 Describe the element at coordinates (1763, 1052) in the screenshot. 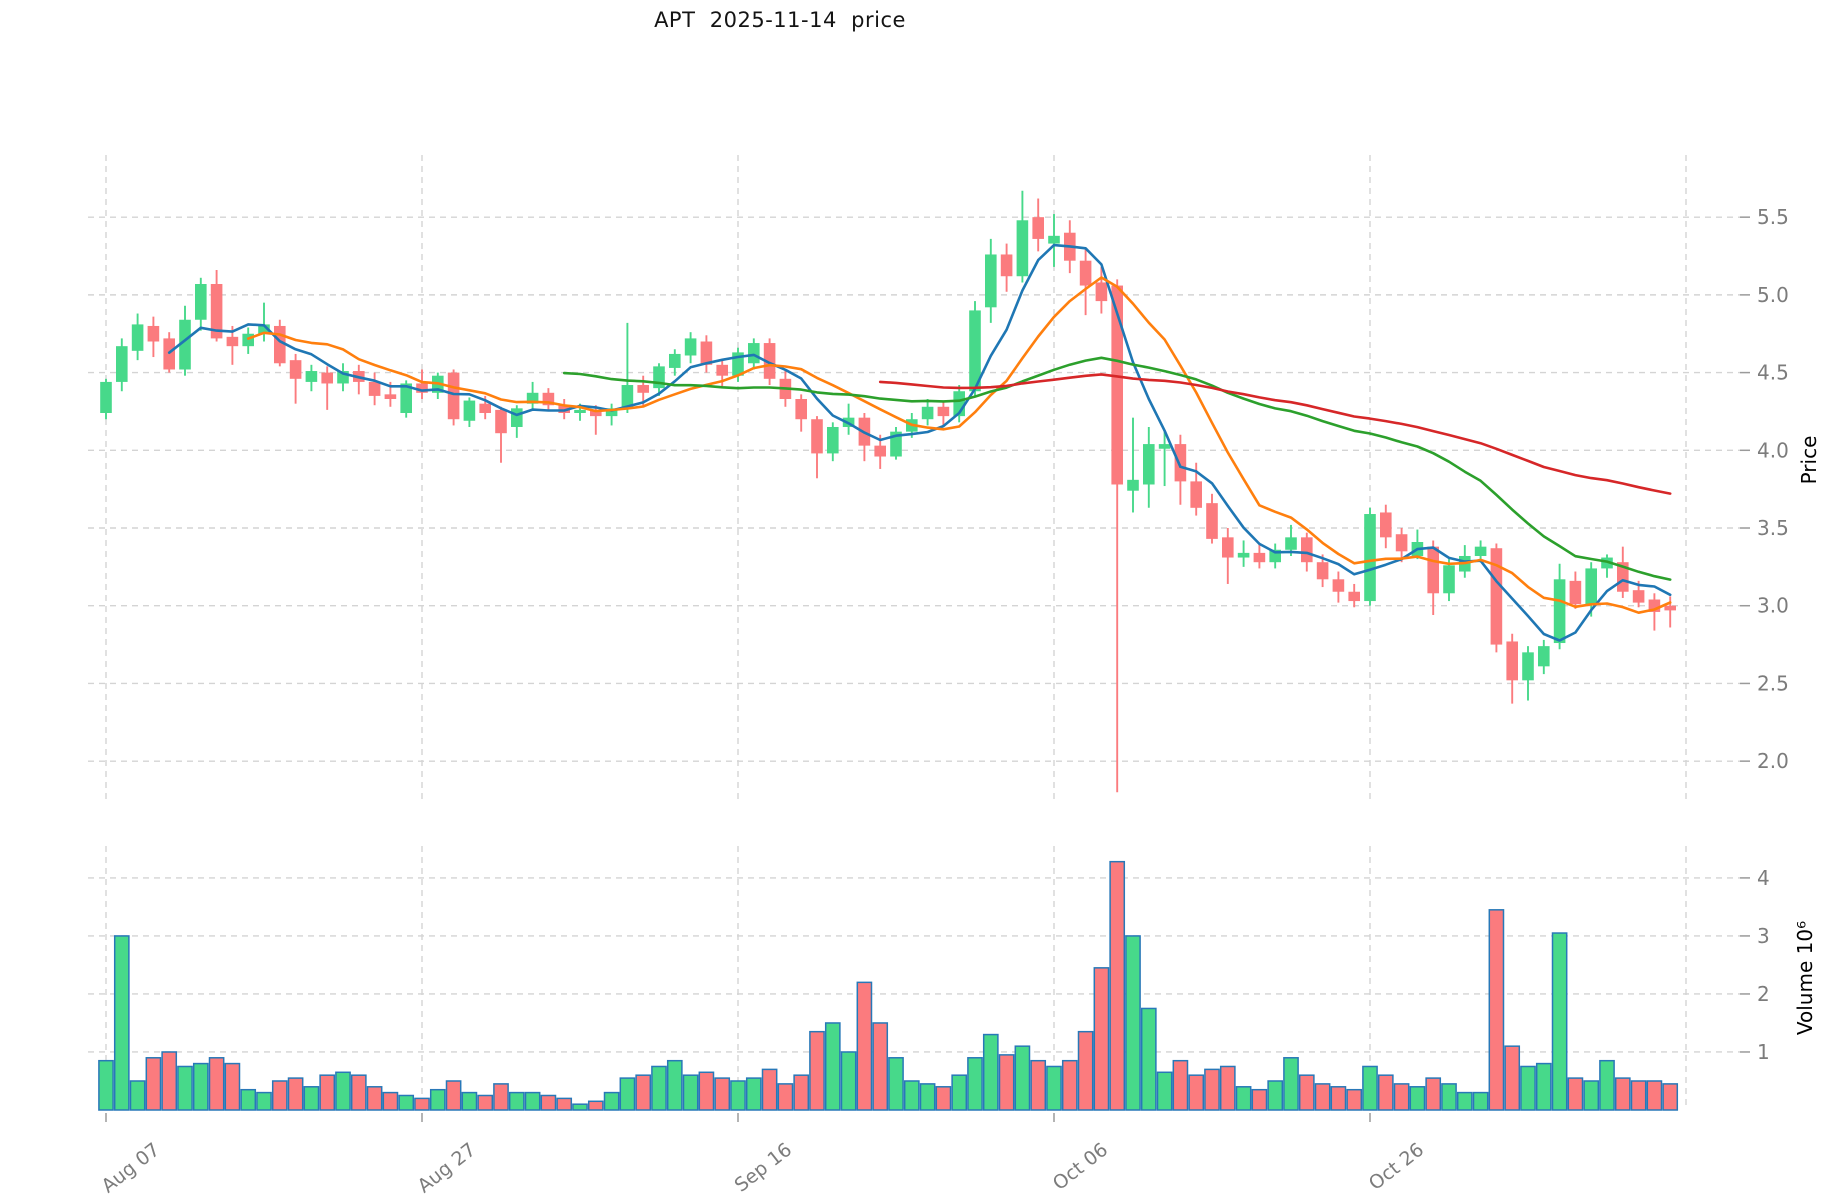

I see `volume-tick-label: 1` at that location.